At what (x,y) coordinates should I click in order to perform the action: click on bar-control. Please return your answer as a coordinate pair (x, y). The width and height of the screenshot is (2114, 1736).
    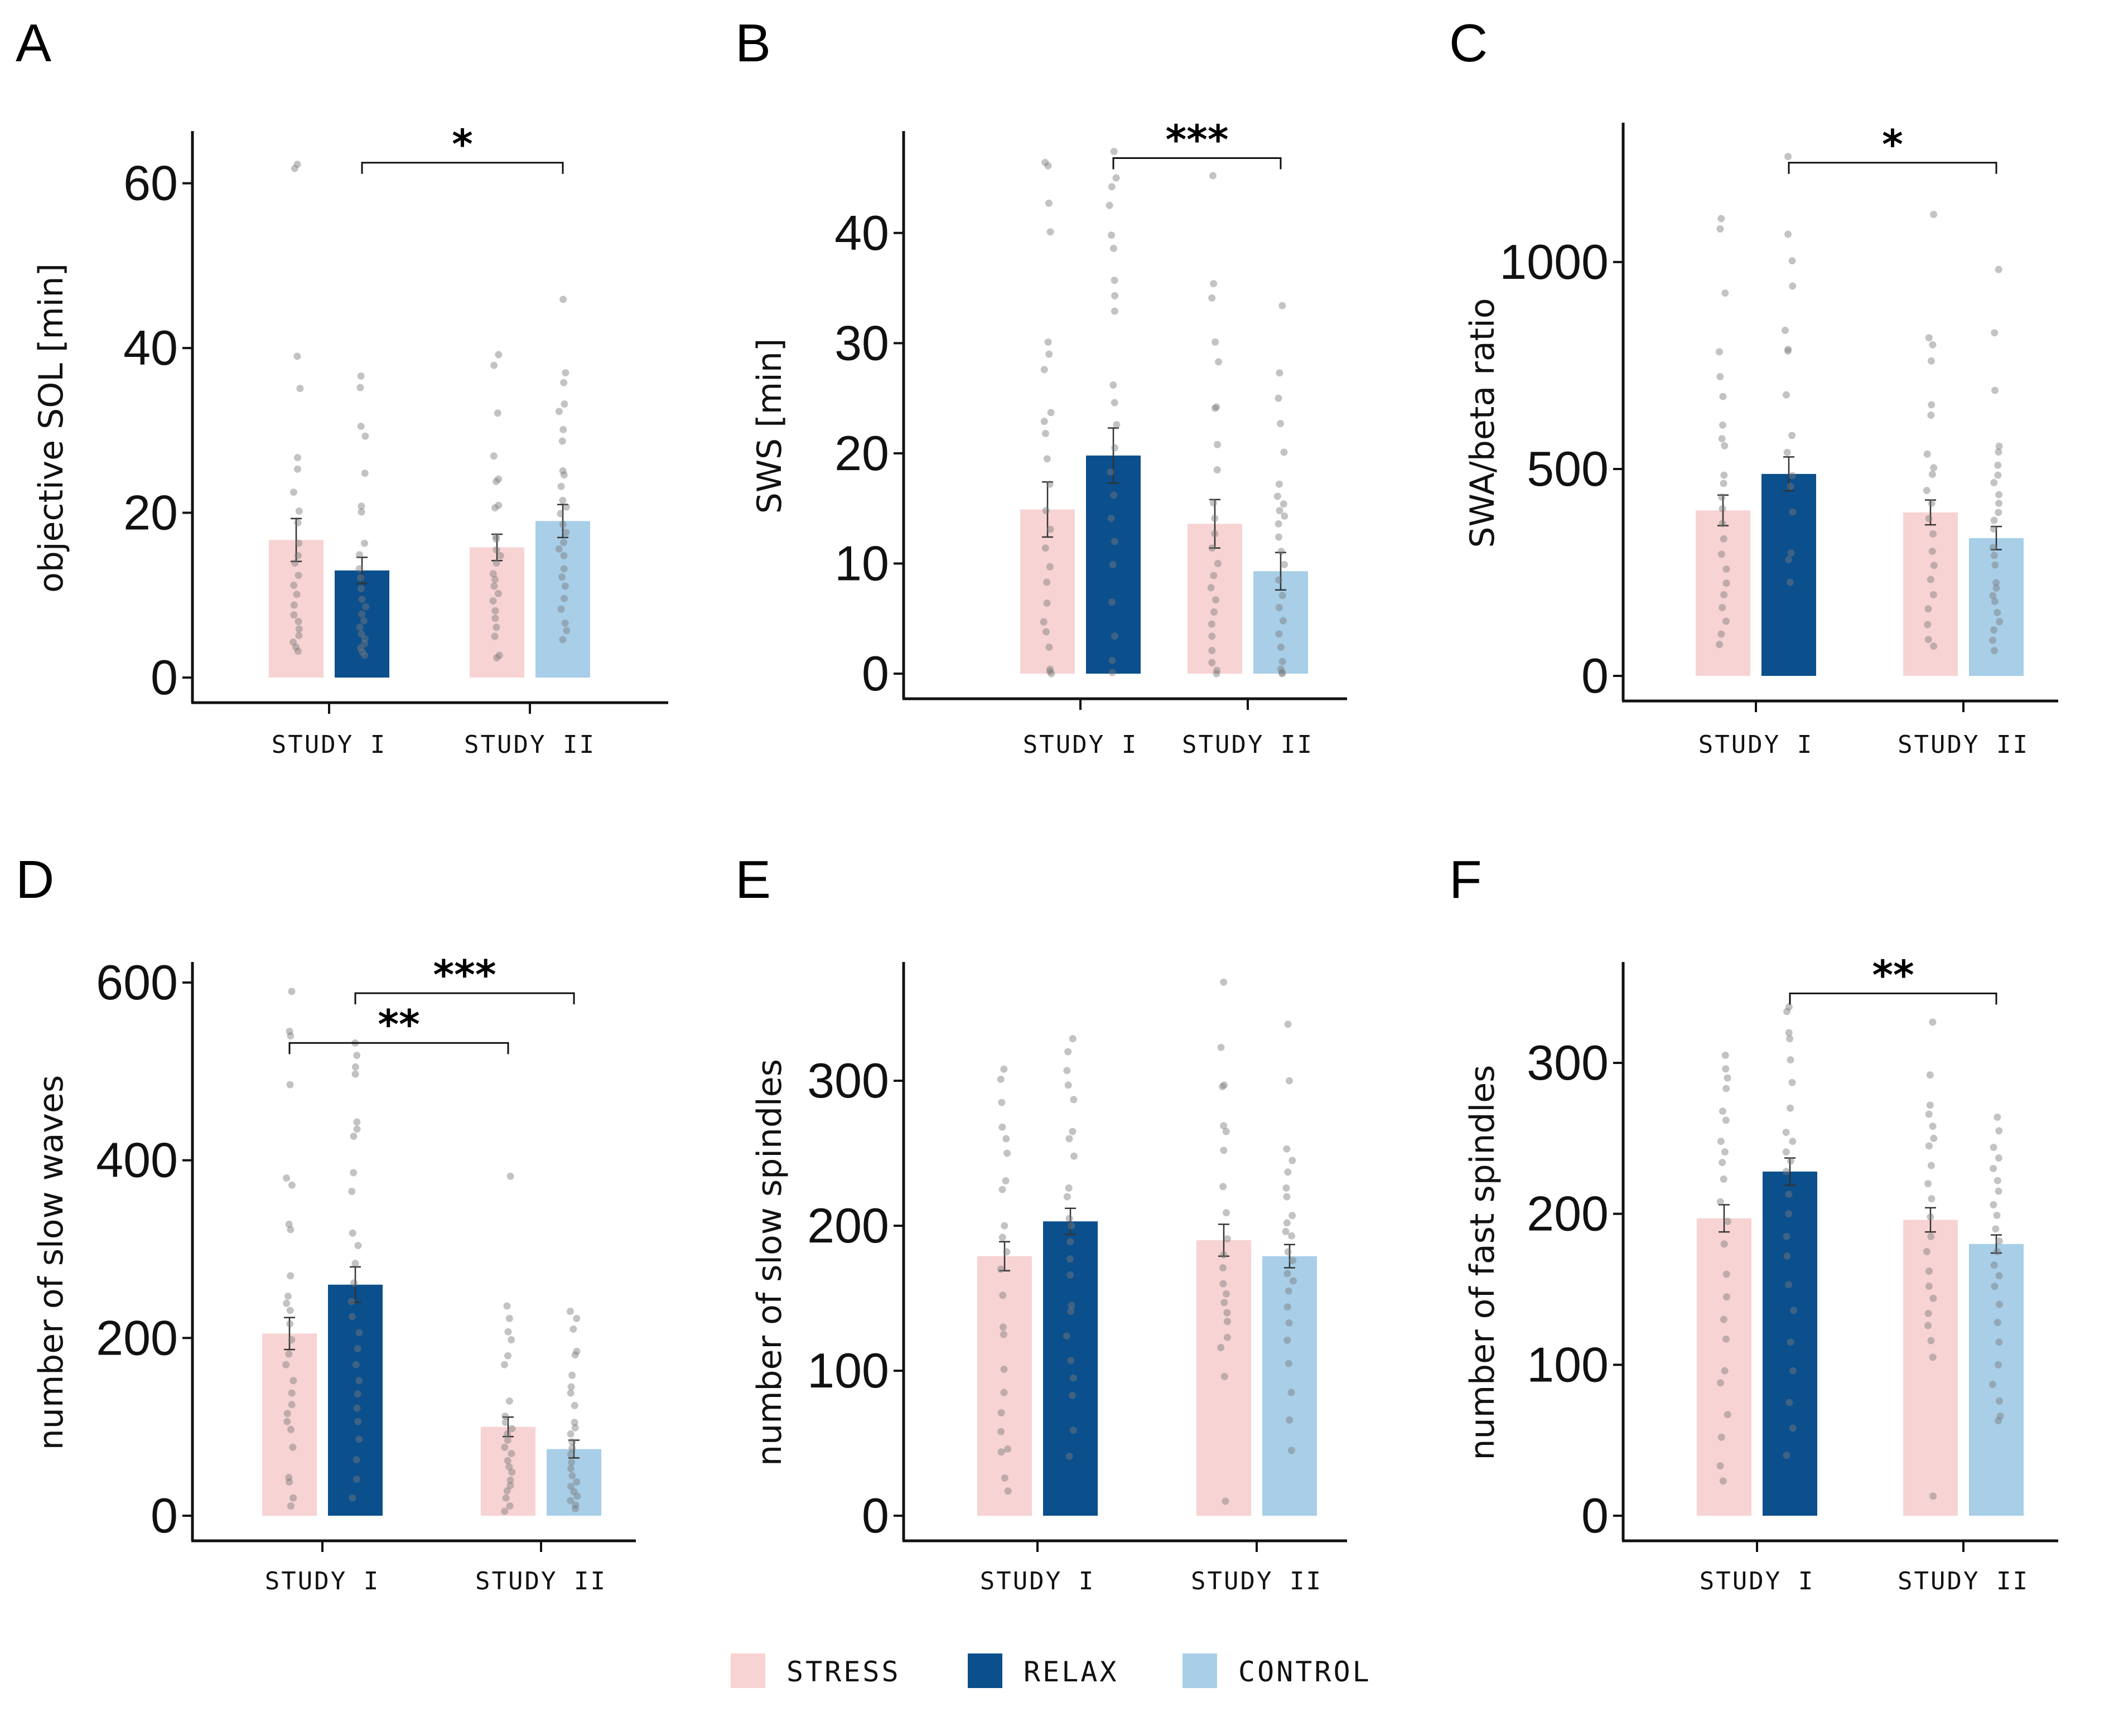
    Looking at the image, I should click on (1289, 1386).